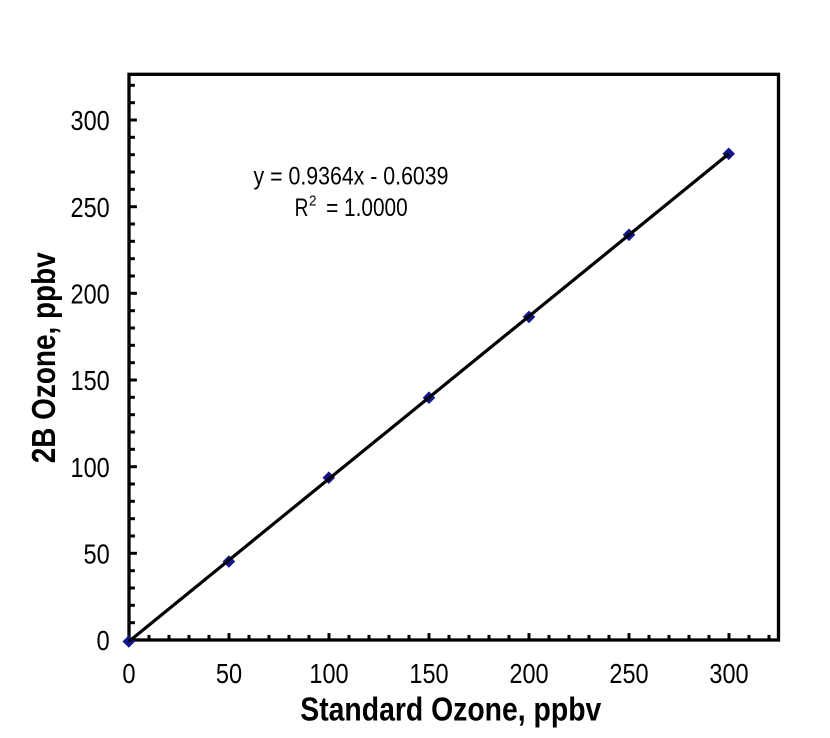  I want to click on svg-text: 2, so click(313, 201).